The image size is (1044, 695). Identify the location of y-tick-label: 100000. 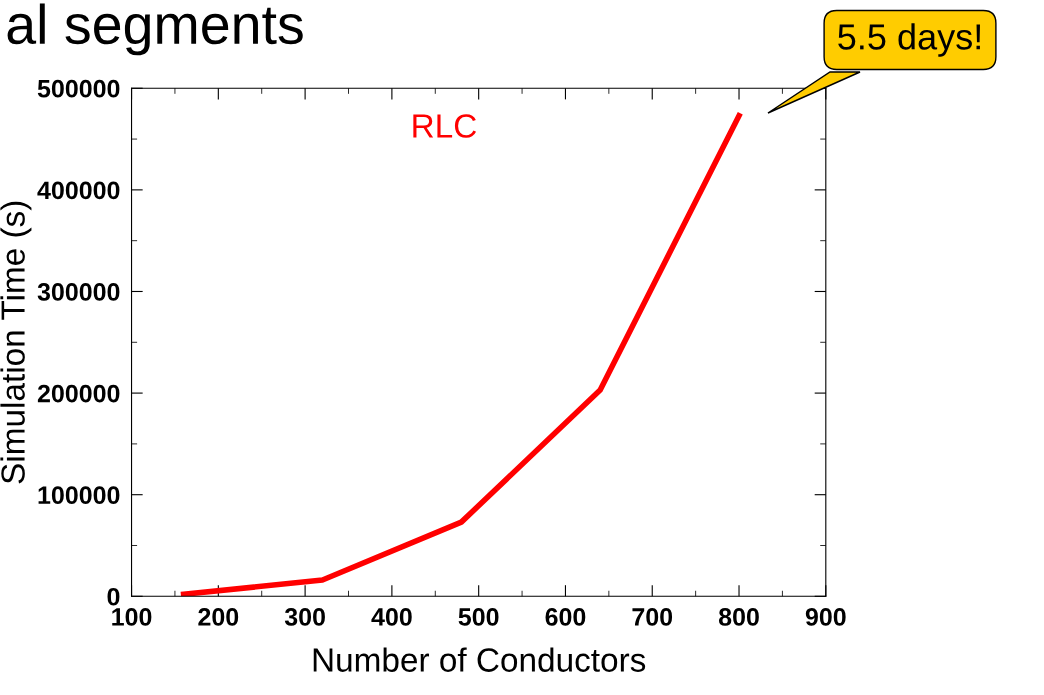
(79, 495).